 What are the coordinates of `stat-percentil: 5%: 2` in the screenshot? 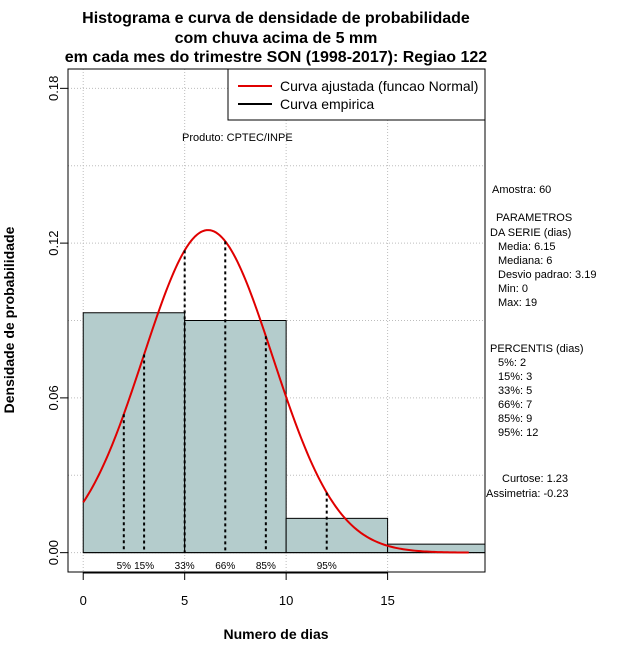 It's located at (512, 363).